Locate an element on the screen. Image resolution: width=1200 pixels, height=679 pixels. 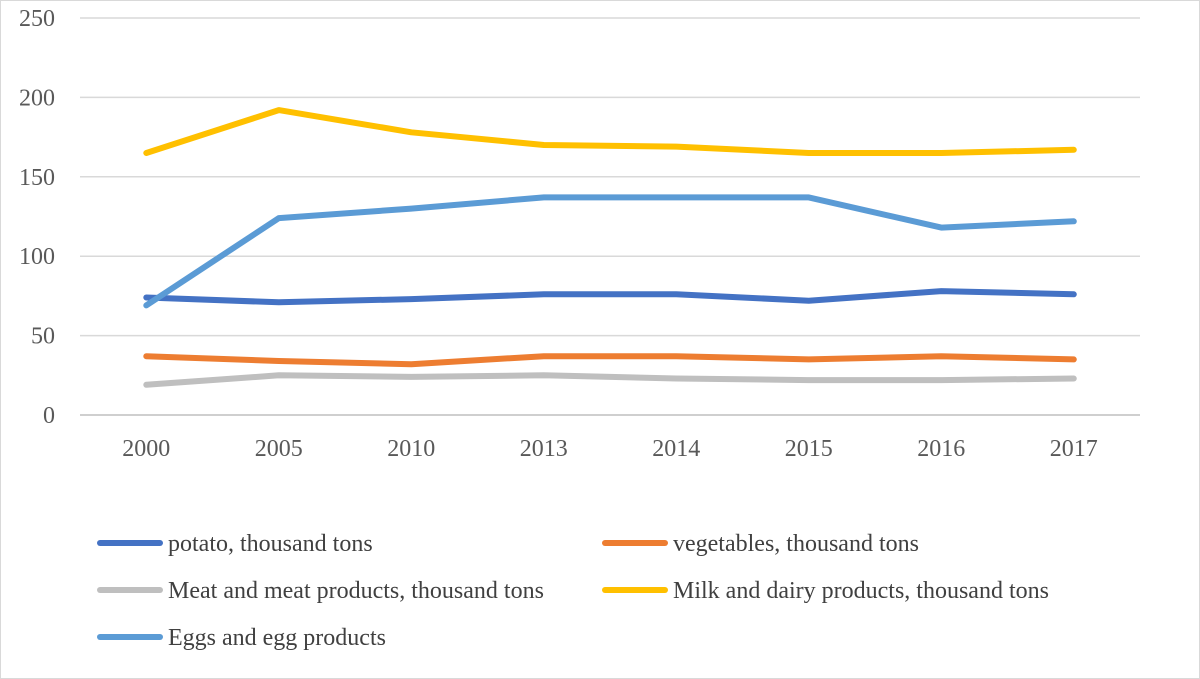
legend-label: vegetables, thousand tons is located at coordinates (796, 544).